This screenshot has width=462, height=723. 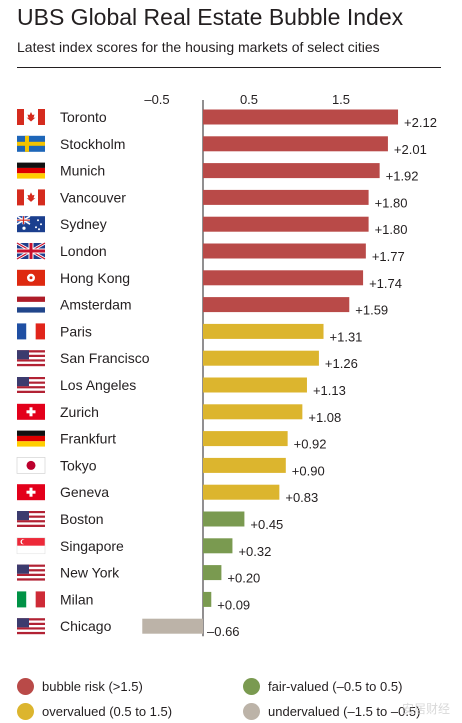 I want to click on legend-dot-fair, so click(x=251, y=686).